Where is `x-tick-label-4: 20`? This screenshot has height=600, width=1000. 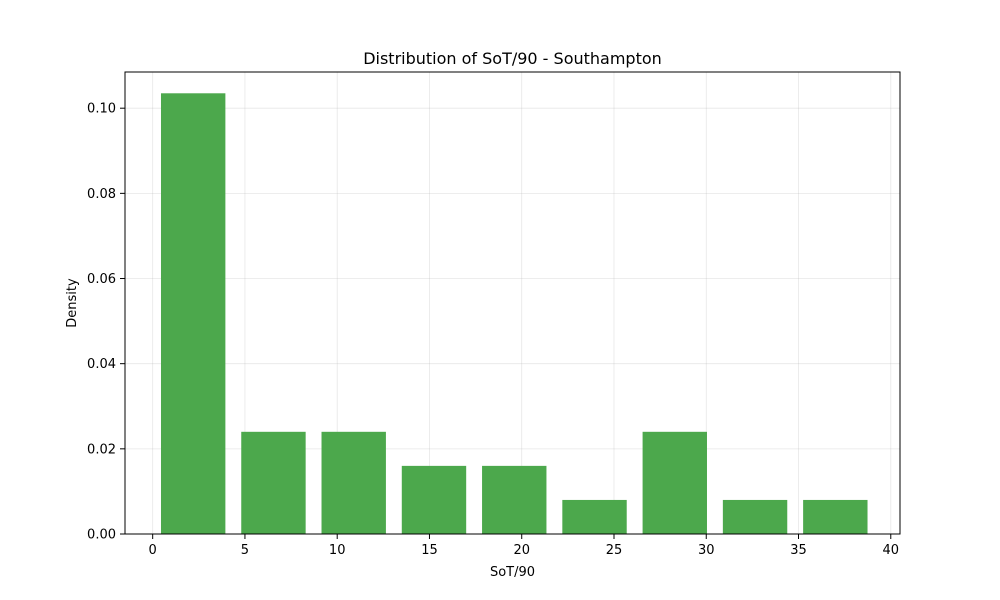
x-tick-label-4: 20 is located at coordinates (521, 550).